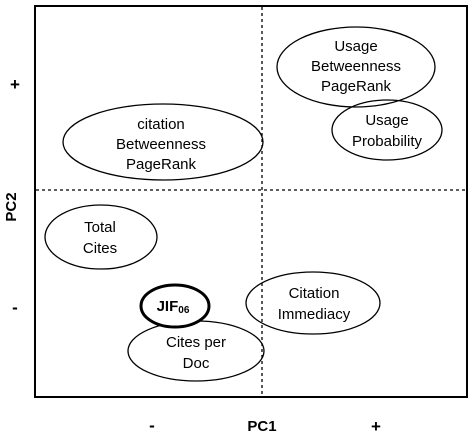  I want to click on citation-immediacy-line-2: Immediacy, so click(314, 314).